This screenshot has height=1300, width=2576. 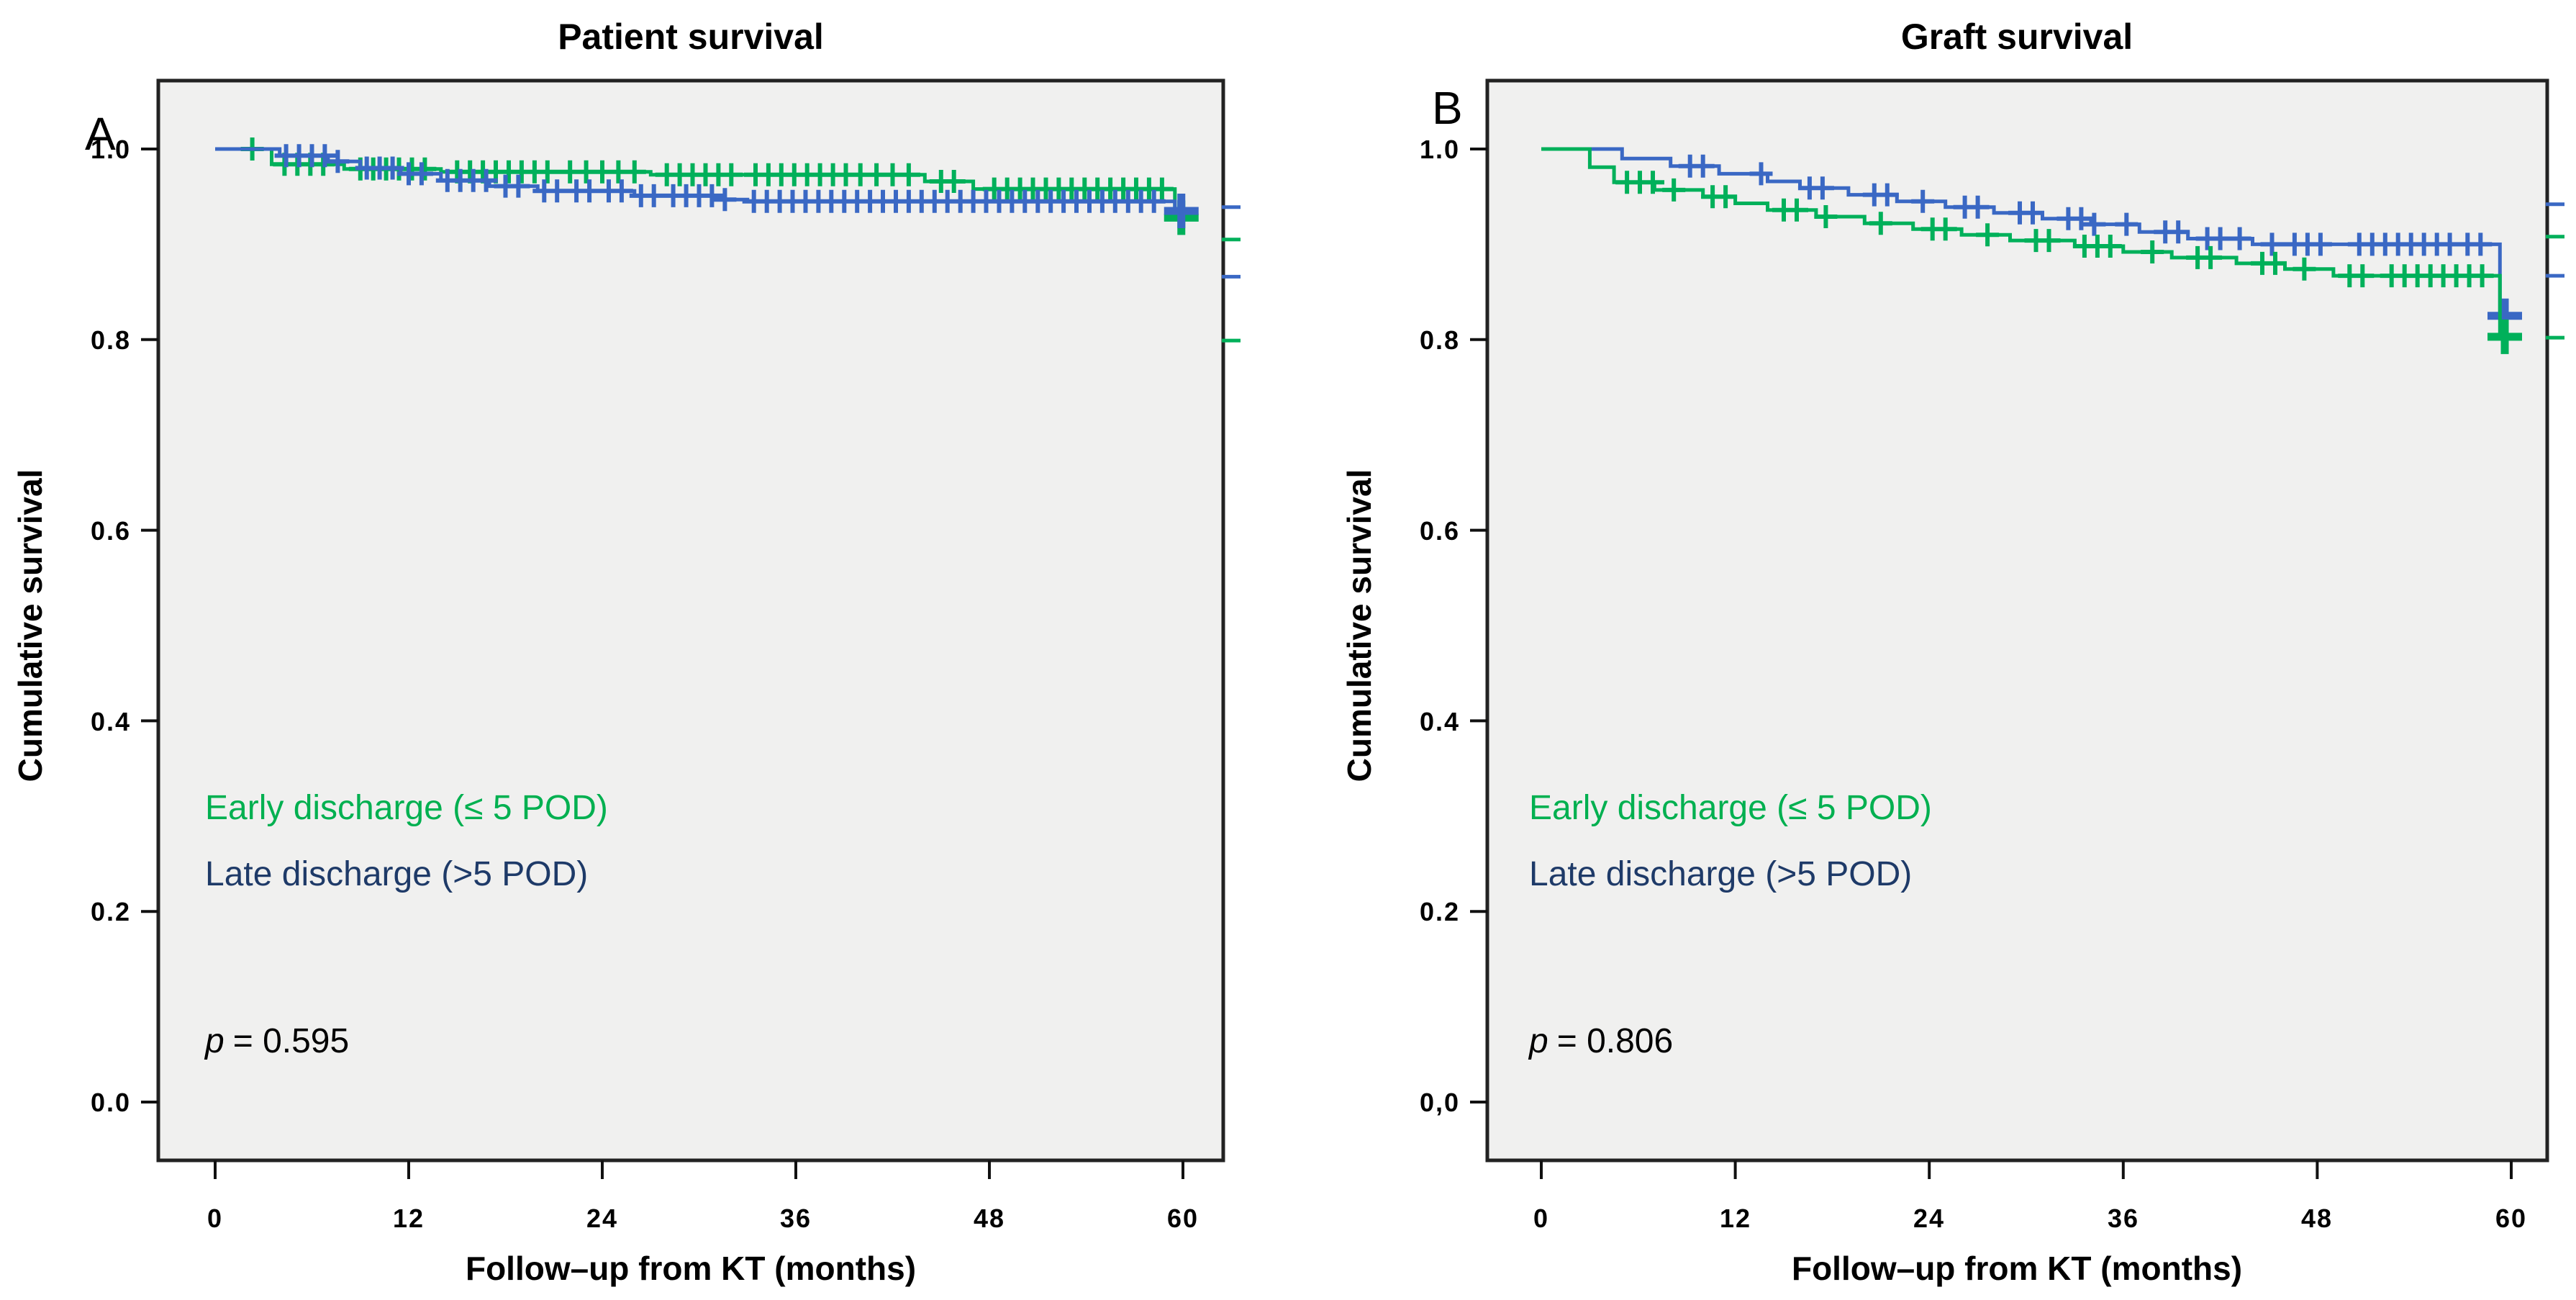 I want to click on p-number: = 0.806, so click(x=1615, y=1041).